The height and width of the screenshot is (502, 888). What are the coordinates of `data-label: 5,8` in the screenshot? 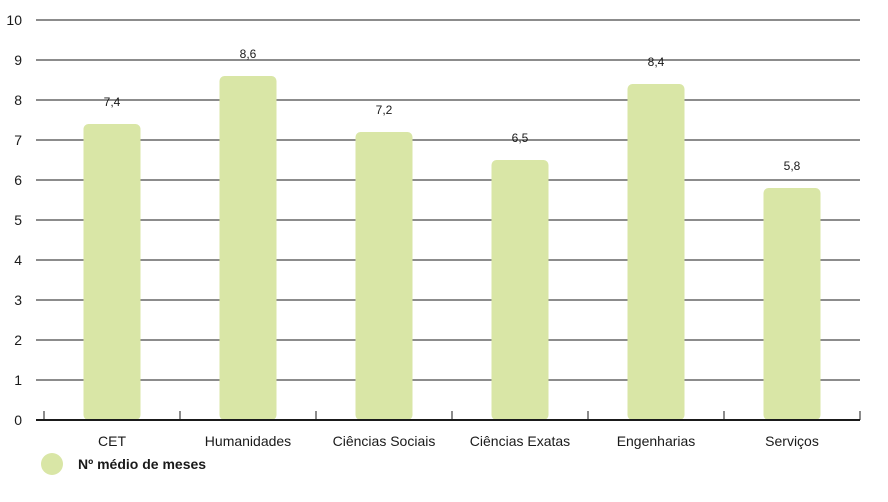 It's located at (792, 166).